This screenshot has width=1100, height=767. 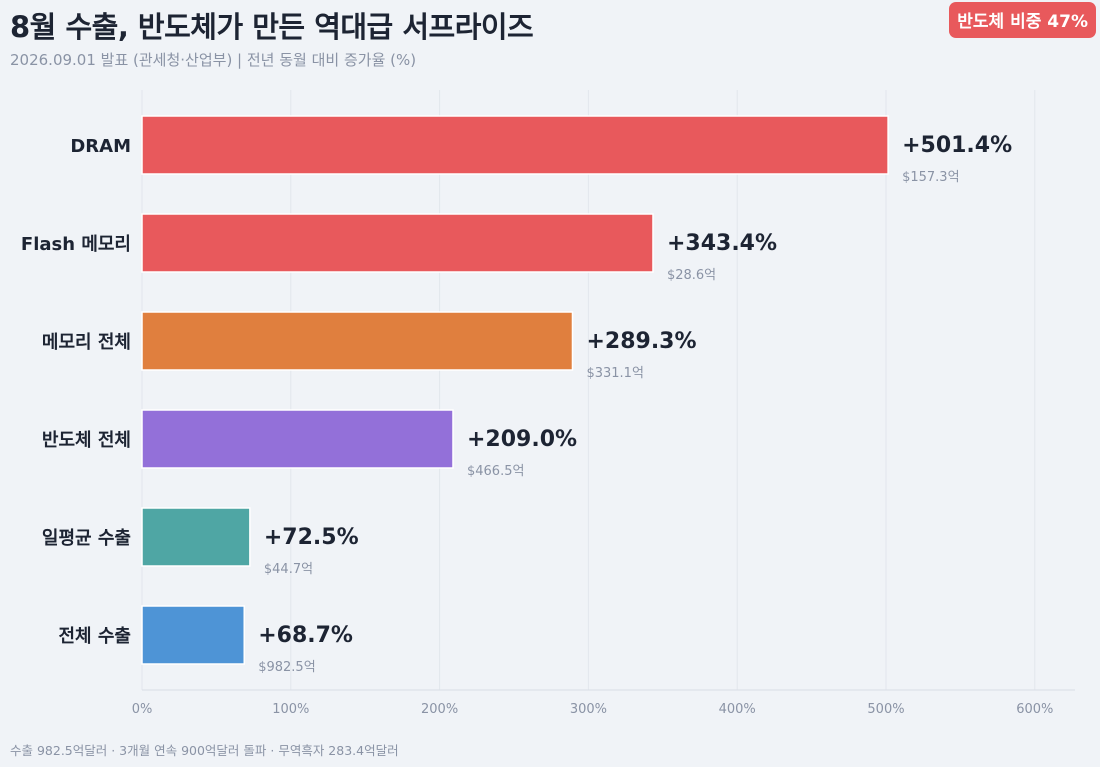 I want to click on x-tick-label: 500%, so click(x=885, y=709).